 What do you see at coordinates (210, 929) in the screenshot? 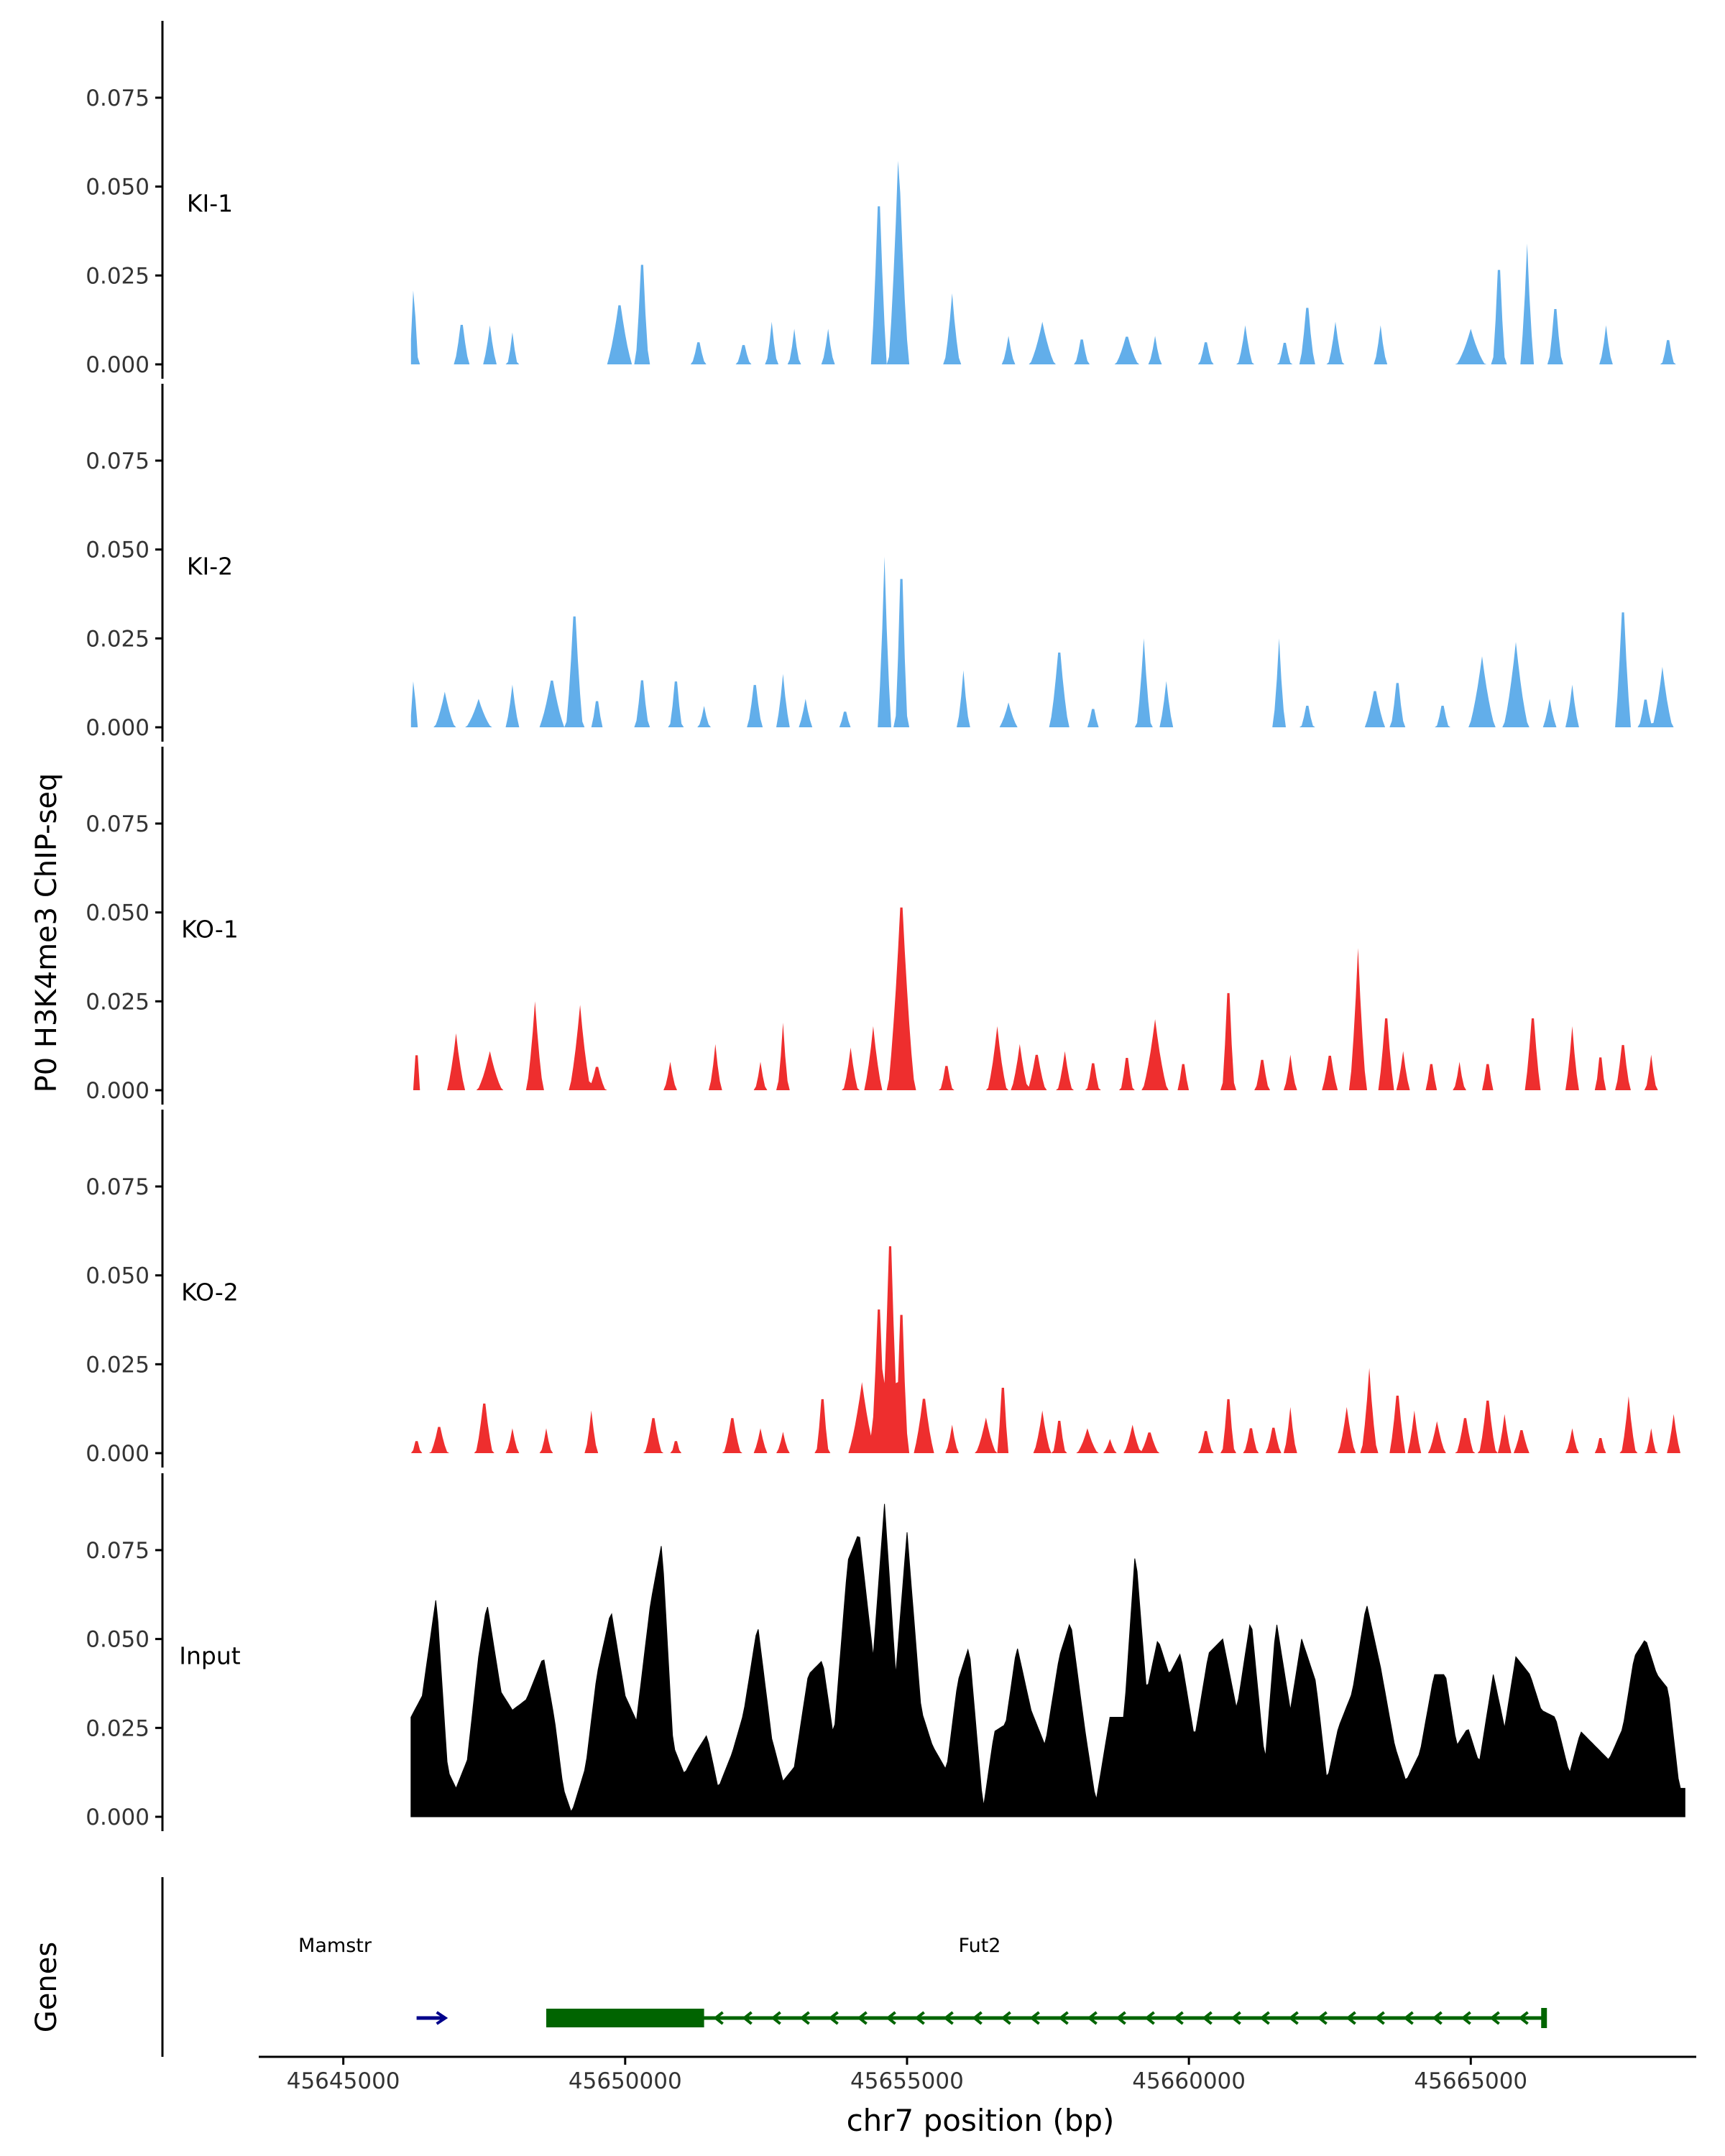
I see `track-label: KO-1` at bounding box center [210, 929].